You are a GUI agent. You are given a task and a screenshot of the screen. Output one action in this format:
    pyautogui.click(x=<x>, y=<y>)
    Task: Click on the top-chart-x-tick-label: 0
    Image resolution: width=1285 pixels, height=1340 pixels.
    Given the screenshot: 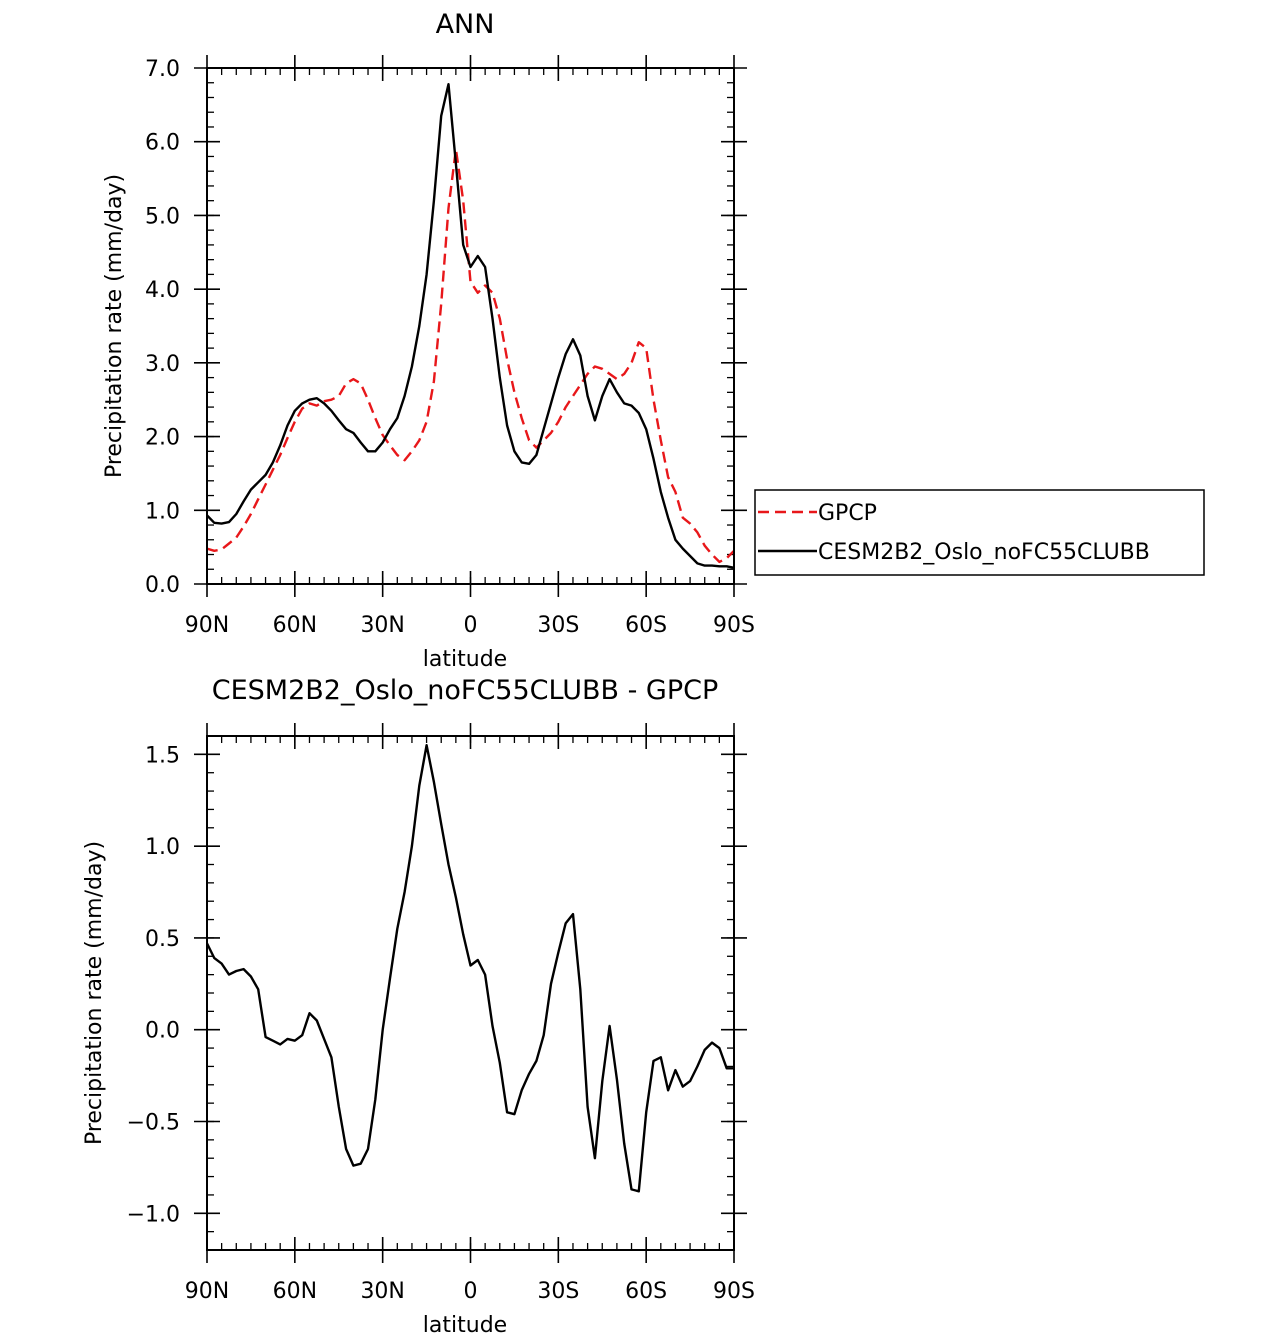 What is the action you would take?
    pyautogui.click(x=471, y=625)
    